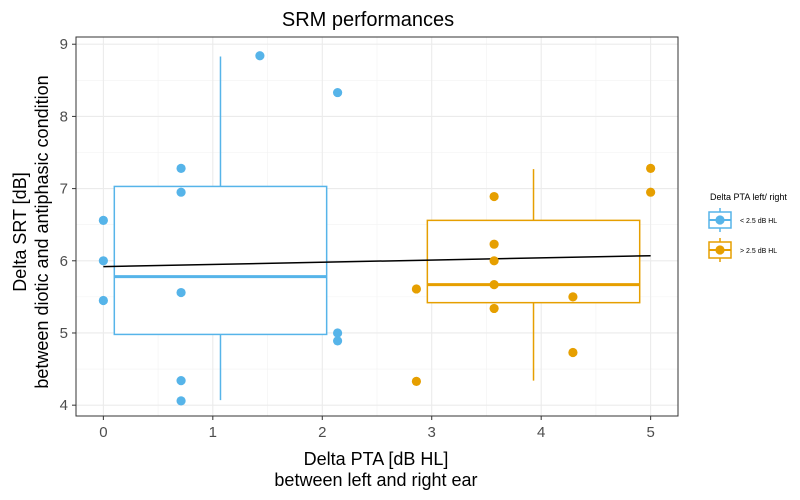 The image size is (800, 500). Describe the element at coordinates (375, 480) in the screenshot. I see `x-axis-label-line2: between left and right ear` at that location.